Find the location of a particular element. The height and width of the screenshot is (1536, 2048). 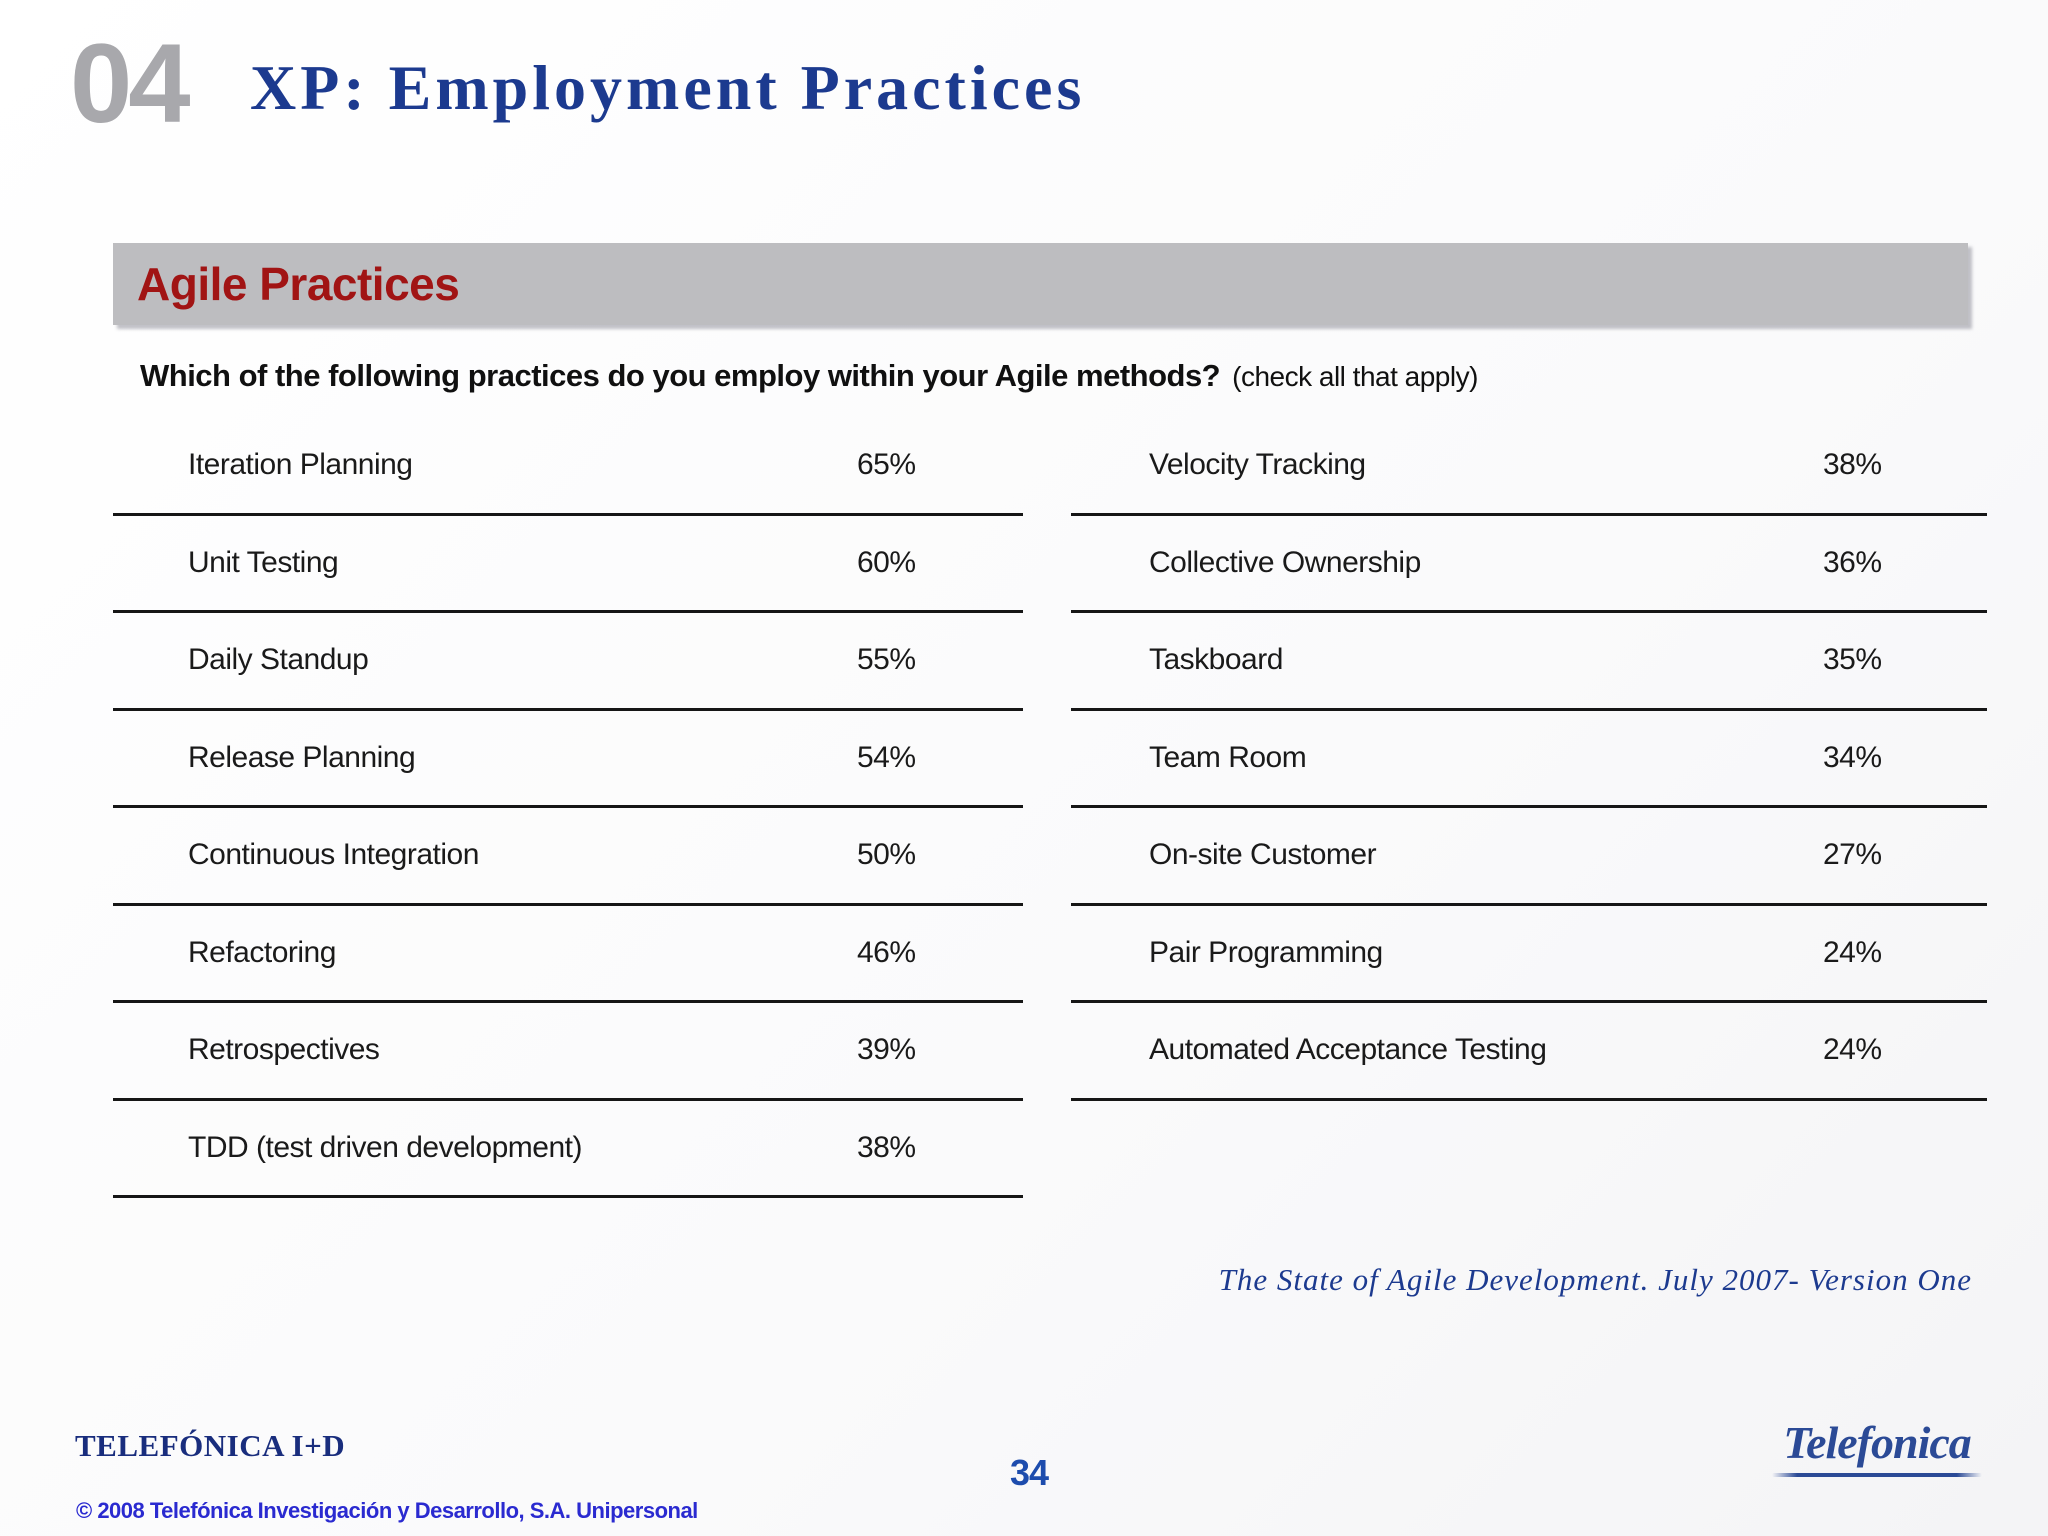

practice-percent: 50% is located at coordinates (886, 855).